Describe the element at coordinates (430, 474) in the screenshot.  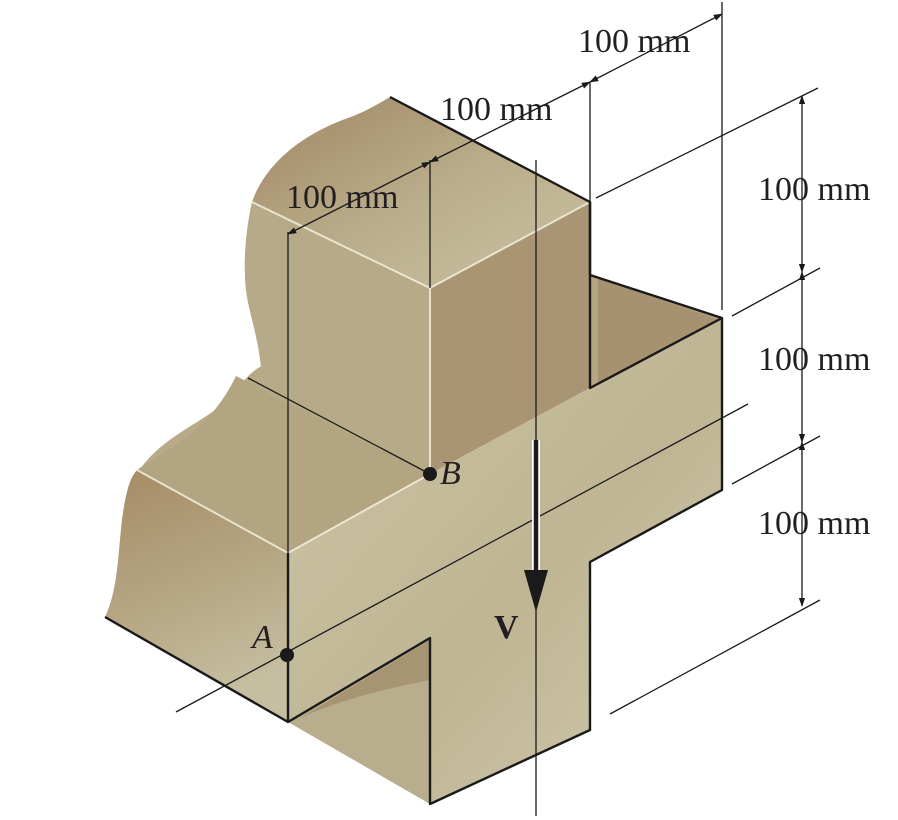
I see `point-b-marker` at that location.